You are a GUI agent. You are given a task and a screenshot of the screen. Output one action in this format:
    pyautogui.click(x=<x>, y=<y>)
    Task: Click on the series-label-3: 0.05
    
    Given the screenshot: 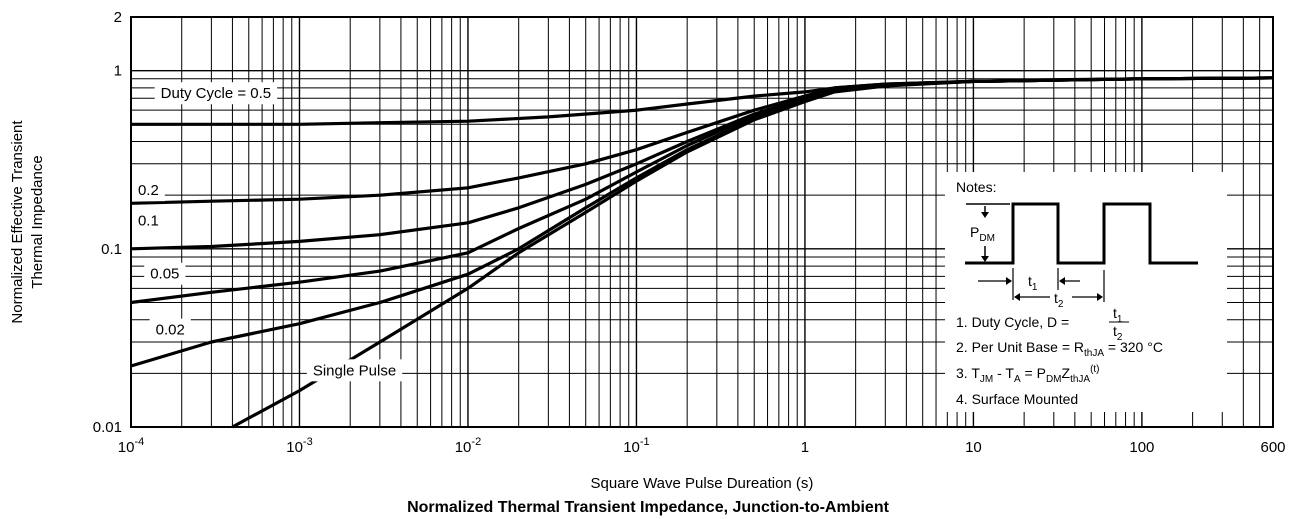 What is the action you would take?
    pyautogui.click(x=164, y=274)
    